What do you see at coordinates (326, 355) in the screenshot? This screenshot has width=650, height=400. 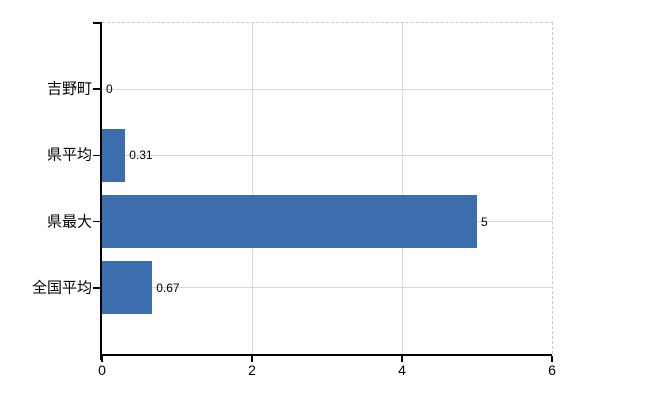 I see `x-axis-line` at bounding box center [326, 355].